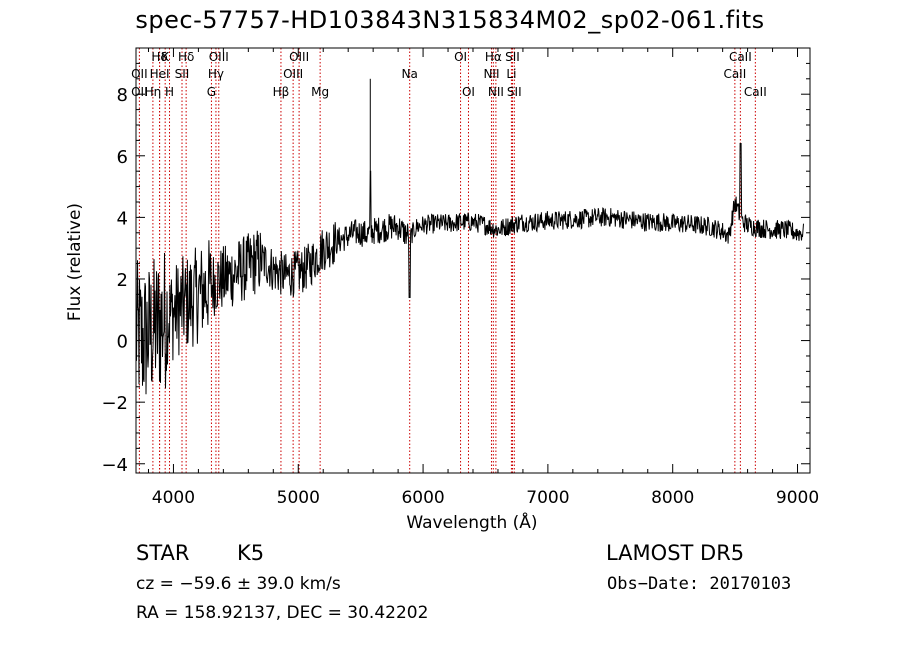 This screenshot has height=649, width=900. What do you see at coordinates (797, 498) in the screenshot?
I see `x-tick-label: 9000` at bounding box center [797, 498].